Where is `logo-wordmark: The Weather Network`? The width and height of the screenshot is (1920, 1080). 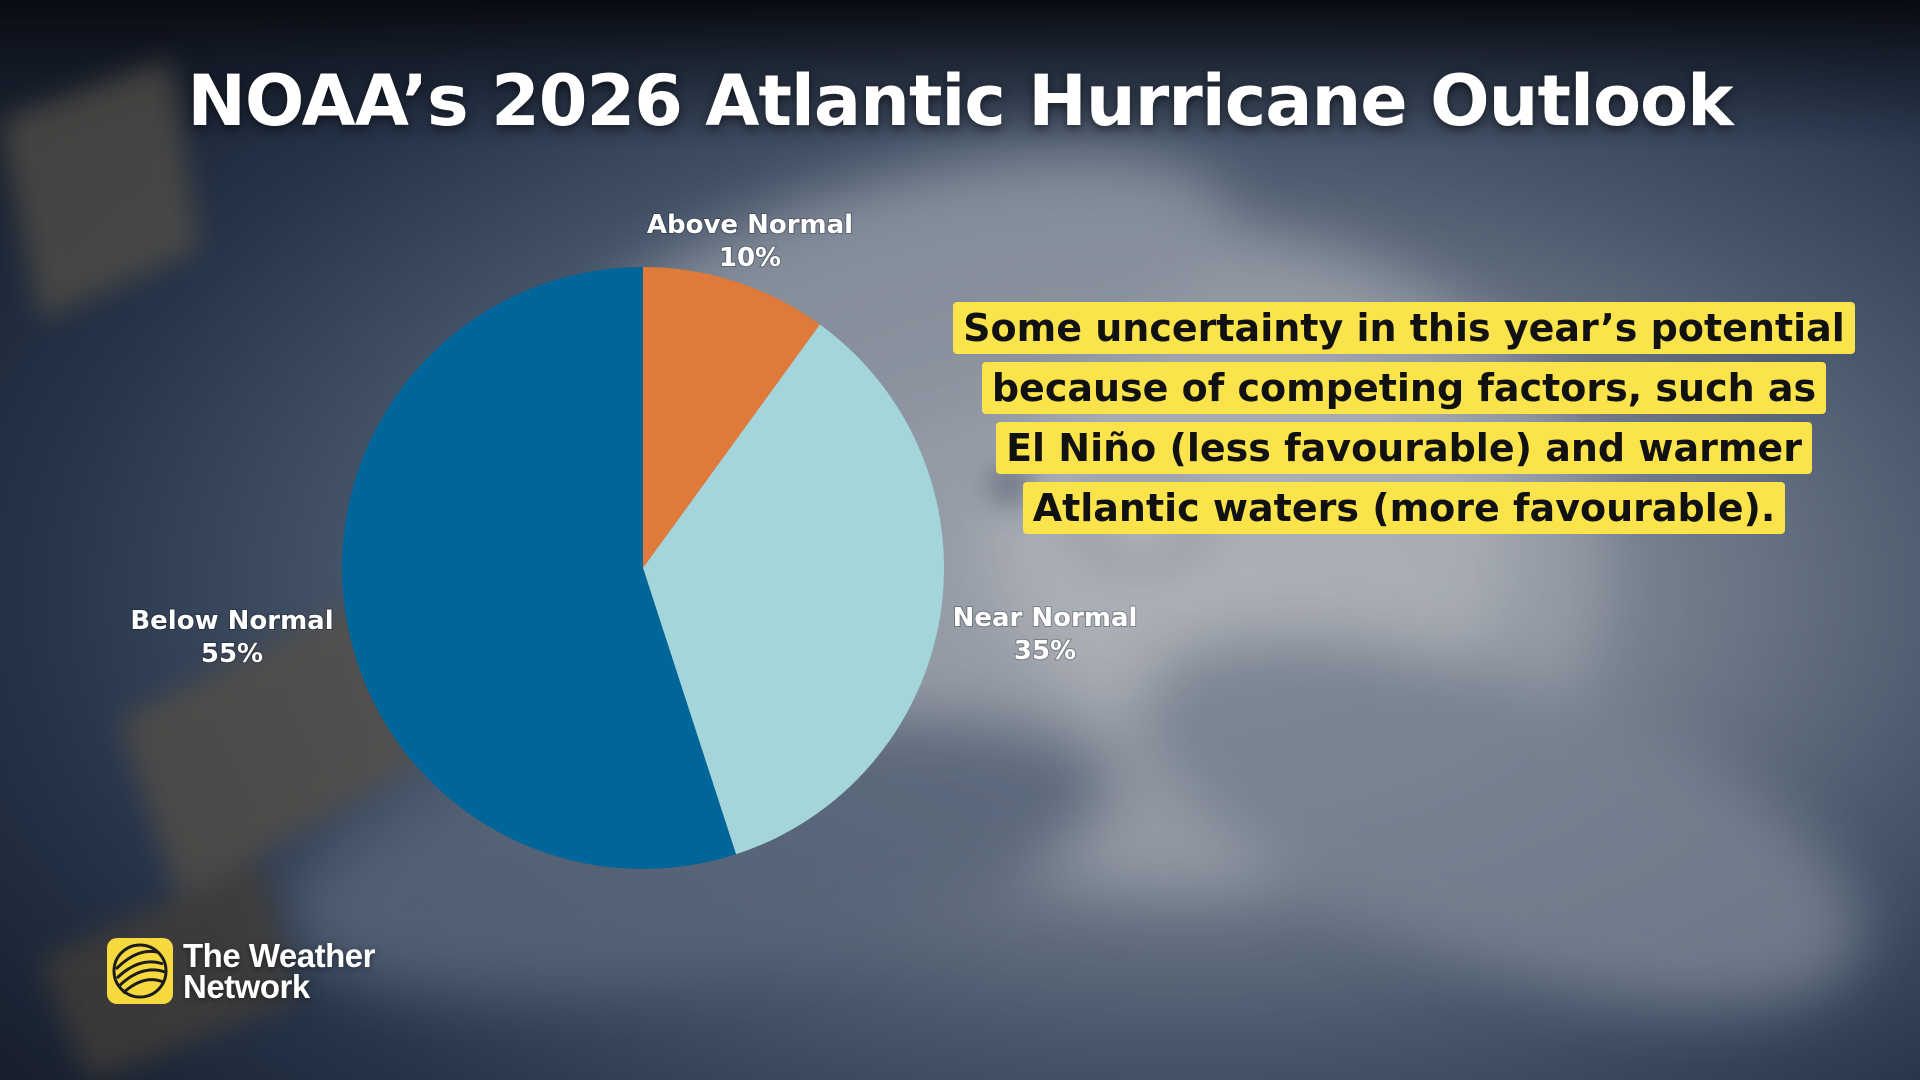
logo-wordmark: The Weather Network is located at coordinates (279, 971).